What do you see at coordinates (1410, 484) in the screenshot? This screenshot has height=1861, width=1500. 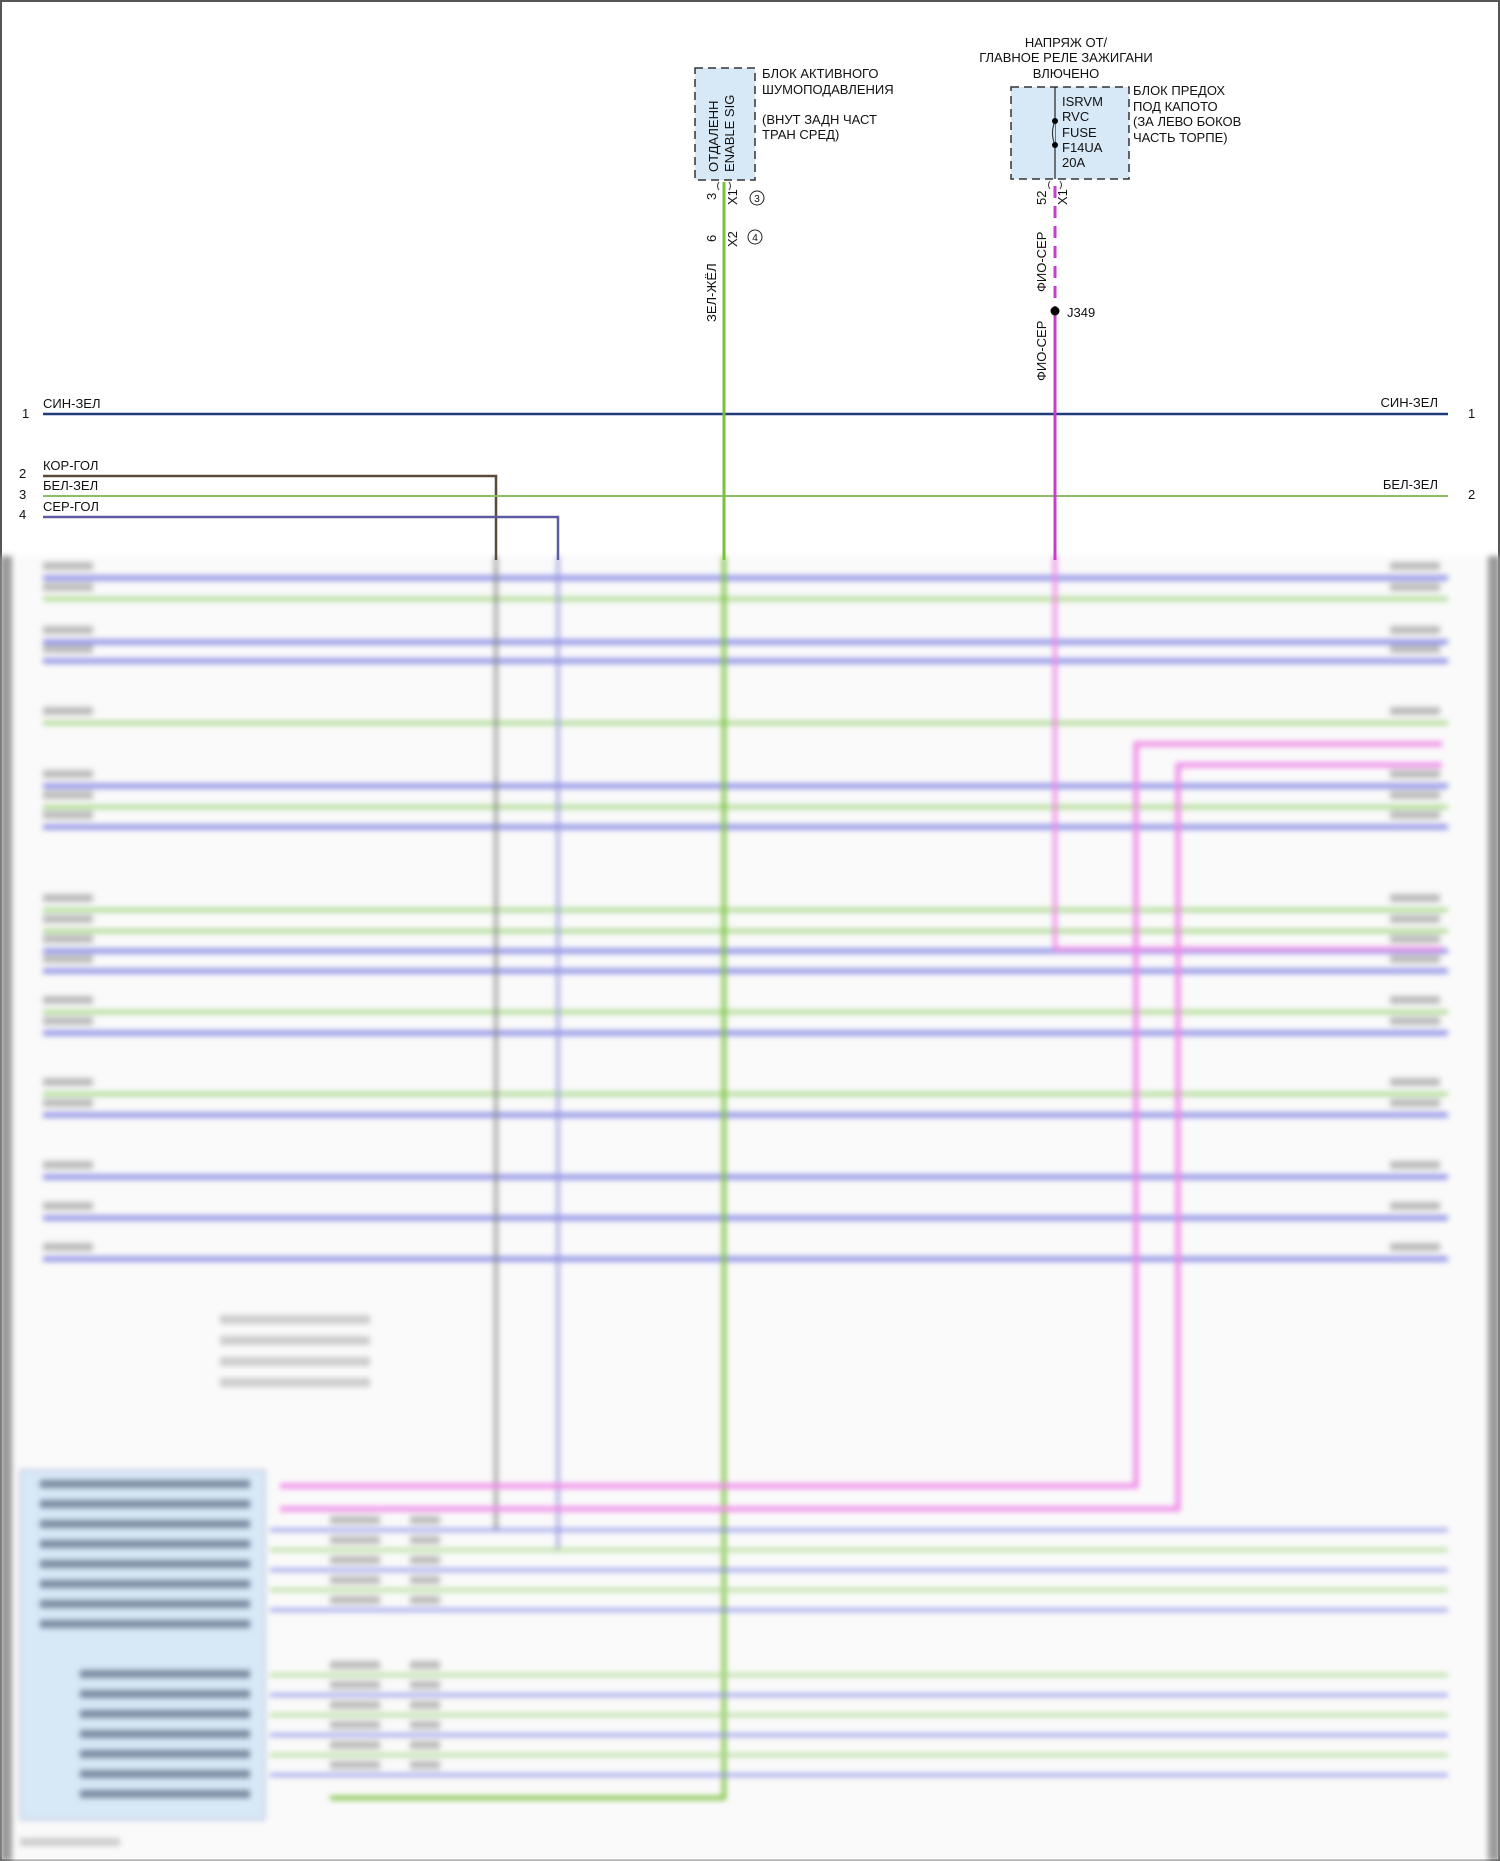 I see `right-wire-color: БЕЛ-ЗЕЛ` at bounding box center [1410, 484].